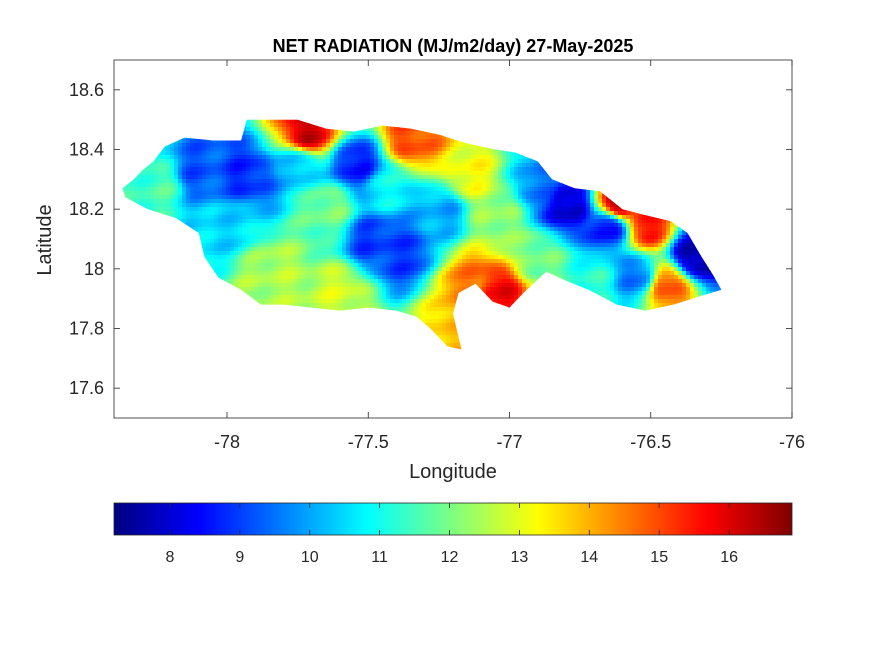 The height and width of the screenshot is (656, 875). I want to click on x-tick-label: -77, so click(509, 442).